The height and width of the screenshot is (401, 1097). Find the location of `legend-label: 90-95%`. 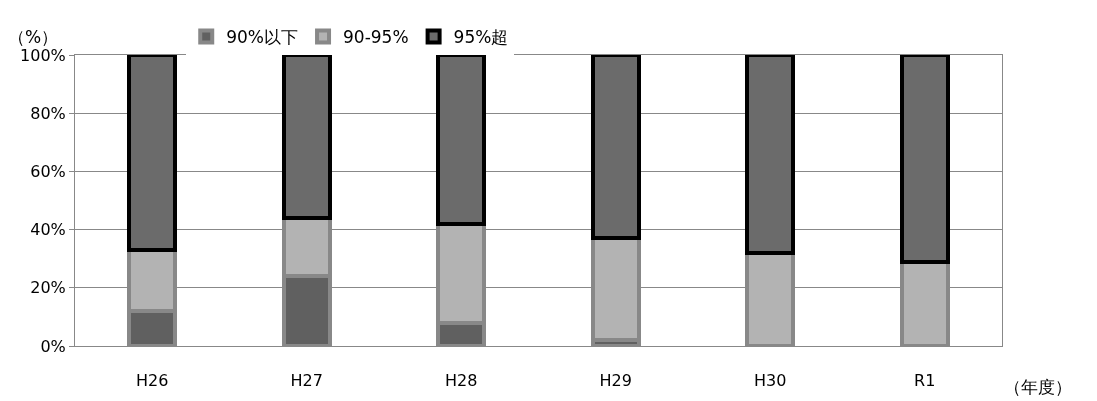

legend-label: 90-95% is located at coordinates (376, 37).